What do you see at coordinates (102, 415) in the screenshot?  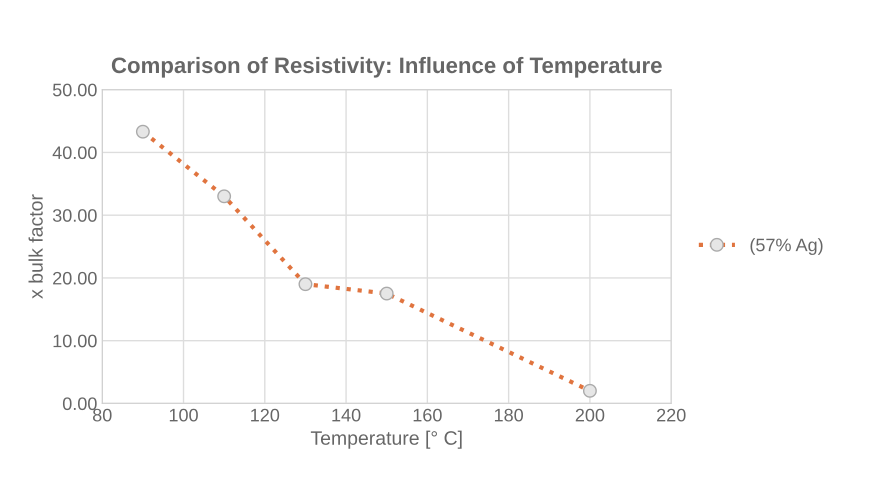 I see `x-tick-label: 80` at bounding box center [102, 415].